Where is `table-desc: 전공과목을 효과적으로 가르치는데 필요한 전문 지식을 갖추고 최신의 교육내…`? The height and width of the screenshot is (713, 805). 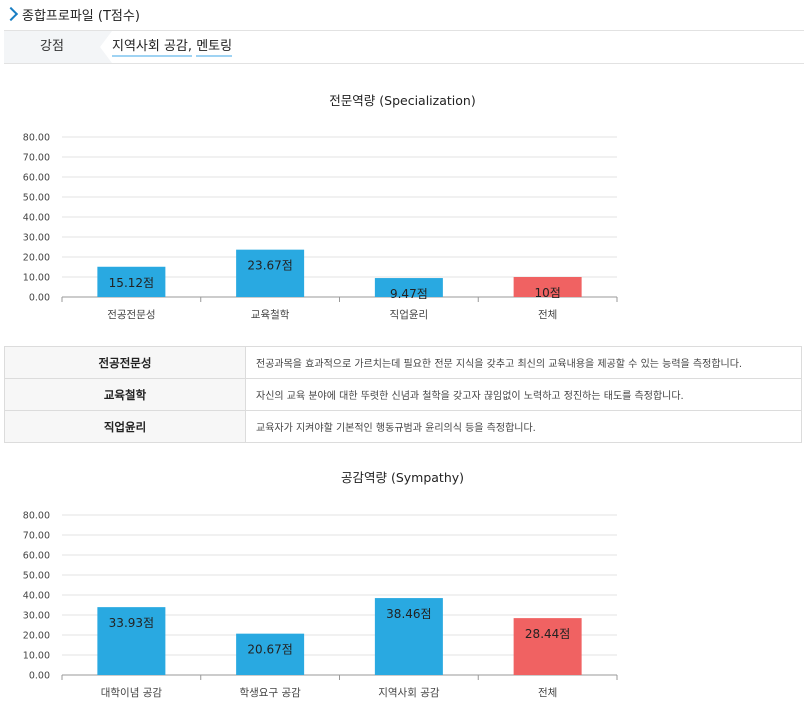
table-desc: 전공과목을 효과적으로 가르치는데 필요한 전문 지식을 갖추고 최신의 교육내… is located at coordinates (523, 362).